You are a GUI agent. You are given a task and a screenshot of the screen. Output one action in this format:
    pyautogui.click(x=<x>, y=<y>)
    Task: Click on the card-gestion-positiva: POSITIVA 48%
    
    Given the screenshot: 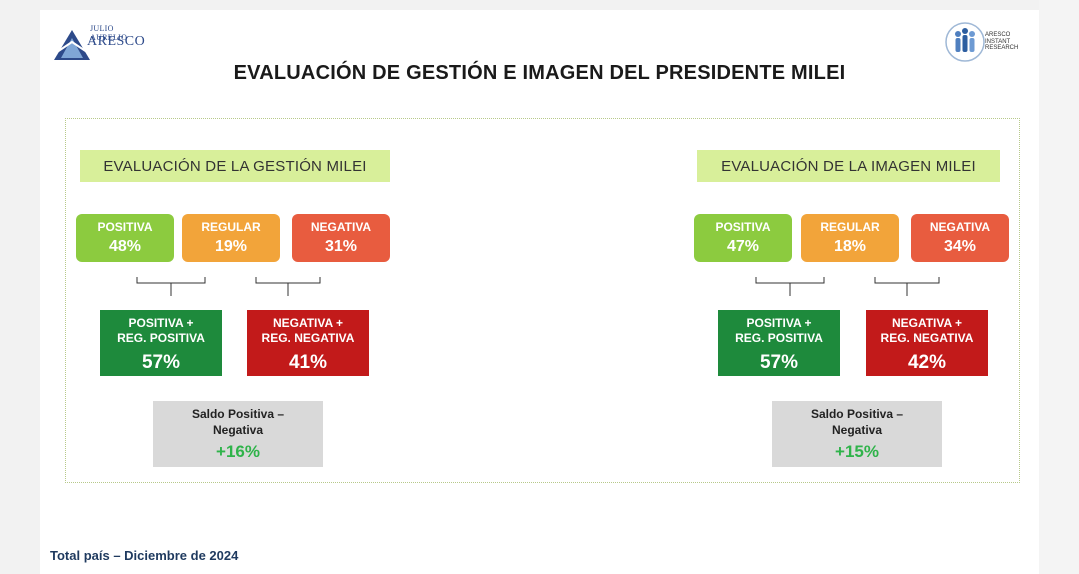 What is the action you would take?
    pyautogui.click(x=125, y=238)
    